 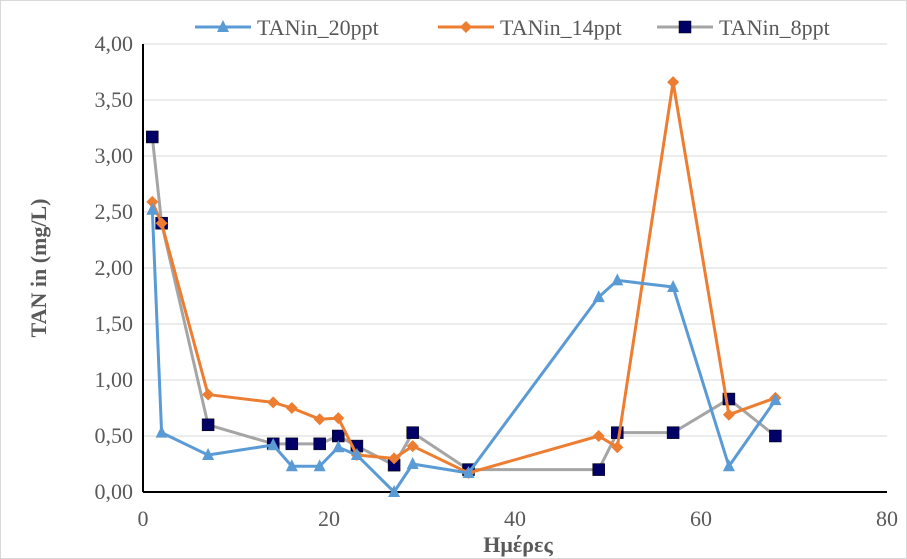 I want to click on y-tick-label: 1,00, so click(x=114, y=379).